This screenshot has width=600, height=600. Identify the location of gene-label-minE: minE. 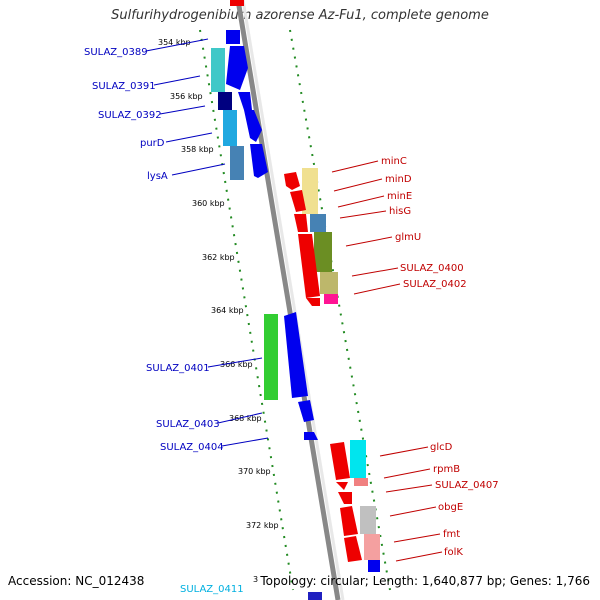
(399, 196).